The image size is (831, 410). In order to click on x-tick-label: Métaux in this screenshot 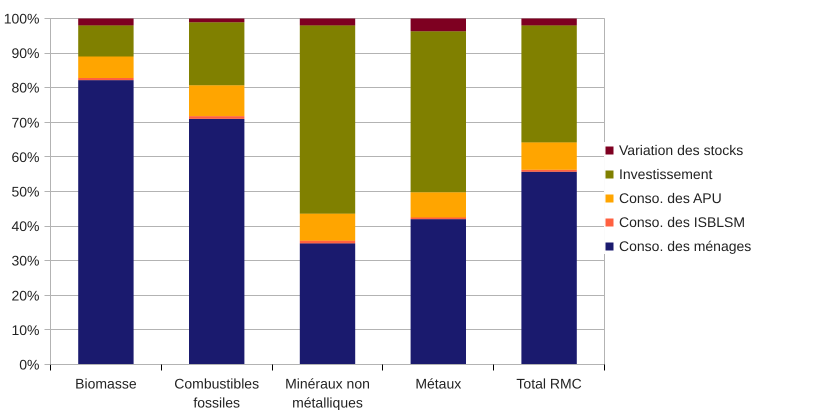, I will do `click(438, 384)`.